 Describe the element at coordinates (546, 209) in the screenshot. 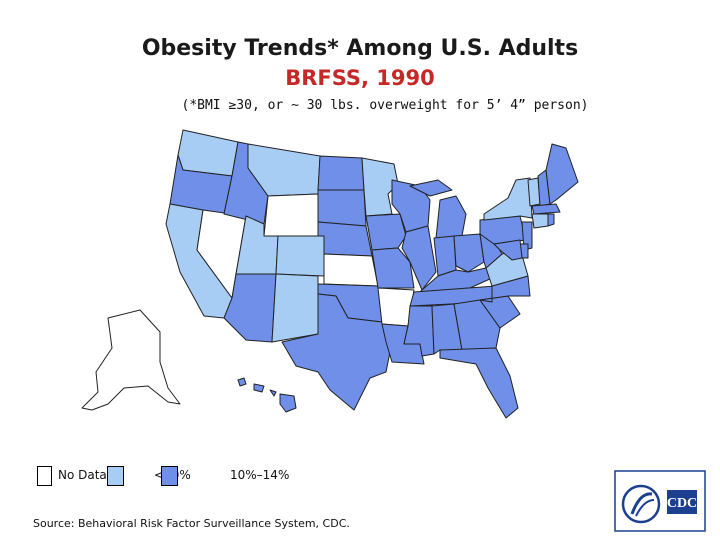

I see `state-MA` at that location.